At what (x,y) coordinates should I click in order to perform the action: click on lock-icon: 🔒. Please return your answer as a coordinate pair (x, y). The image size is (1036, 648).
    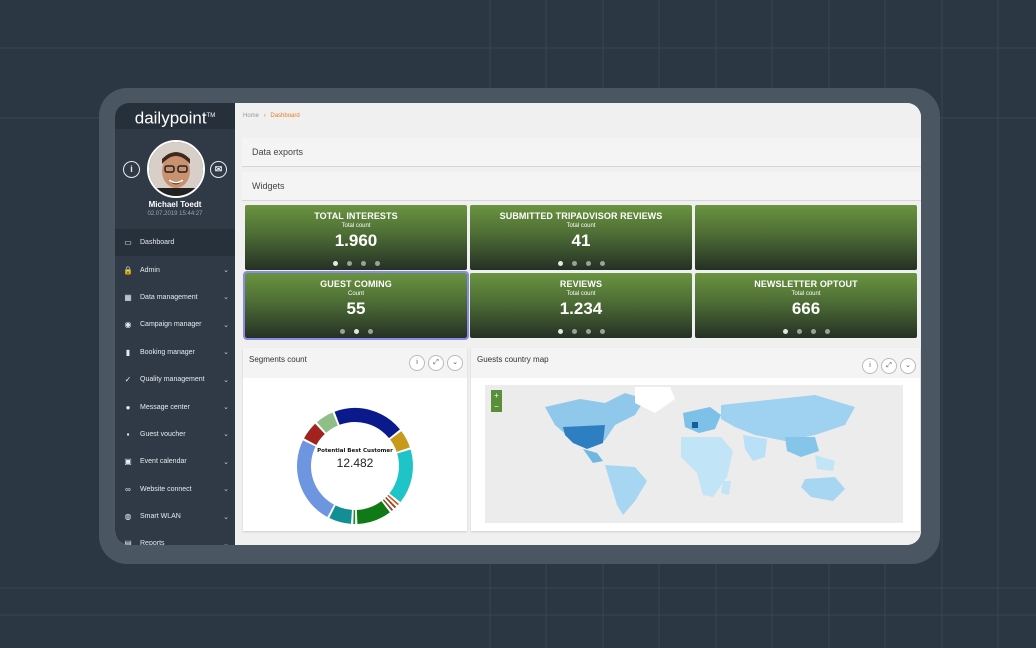
    Looking at the image, I should click on (128, 270).